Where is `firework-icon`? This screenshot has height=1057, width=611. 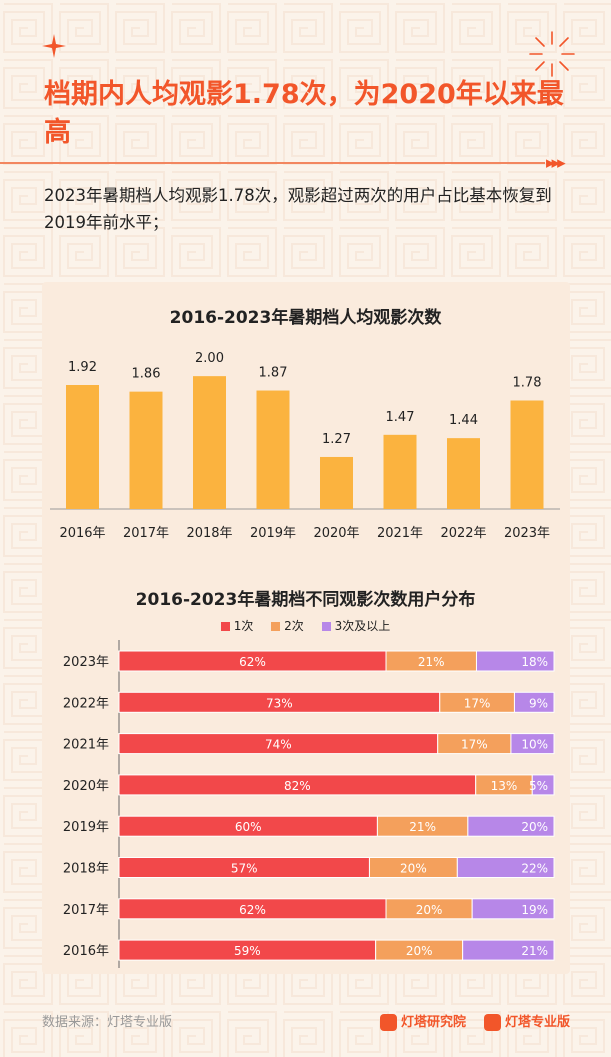
firework-icon is located at coordinates (552, 54).